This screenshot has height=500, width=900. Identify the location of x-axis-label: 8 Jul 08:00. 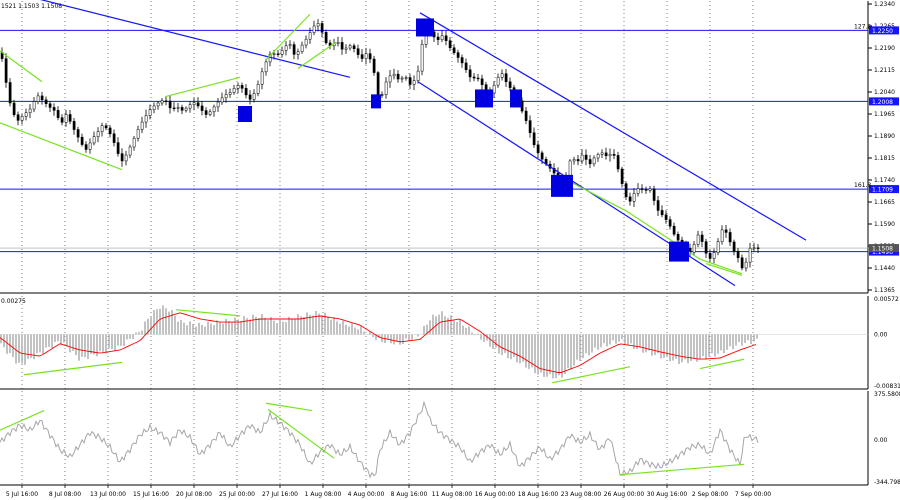
(65, 494).